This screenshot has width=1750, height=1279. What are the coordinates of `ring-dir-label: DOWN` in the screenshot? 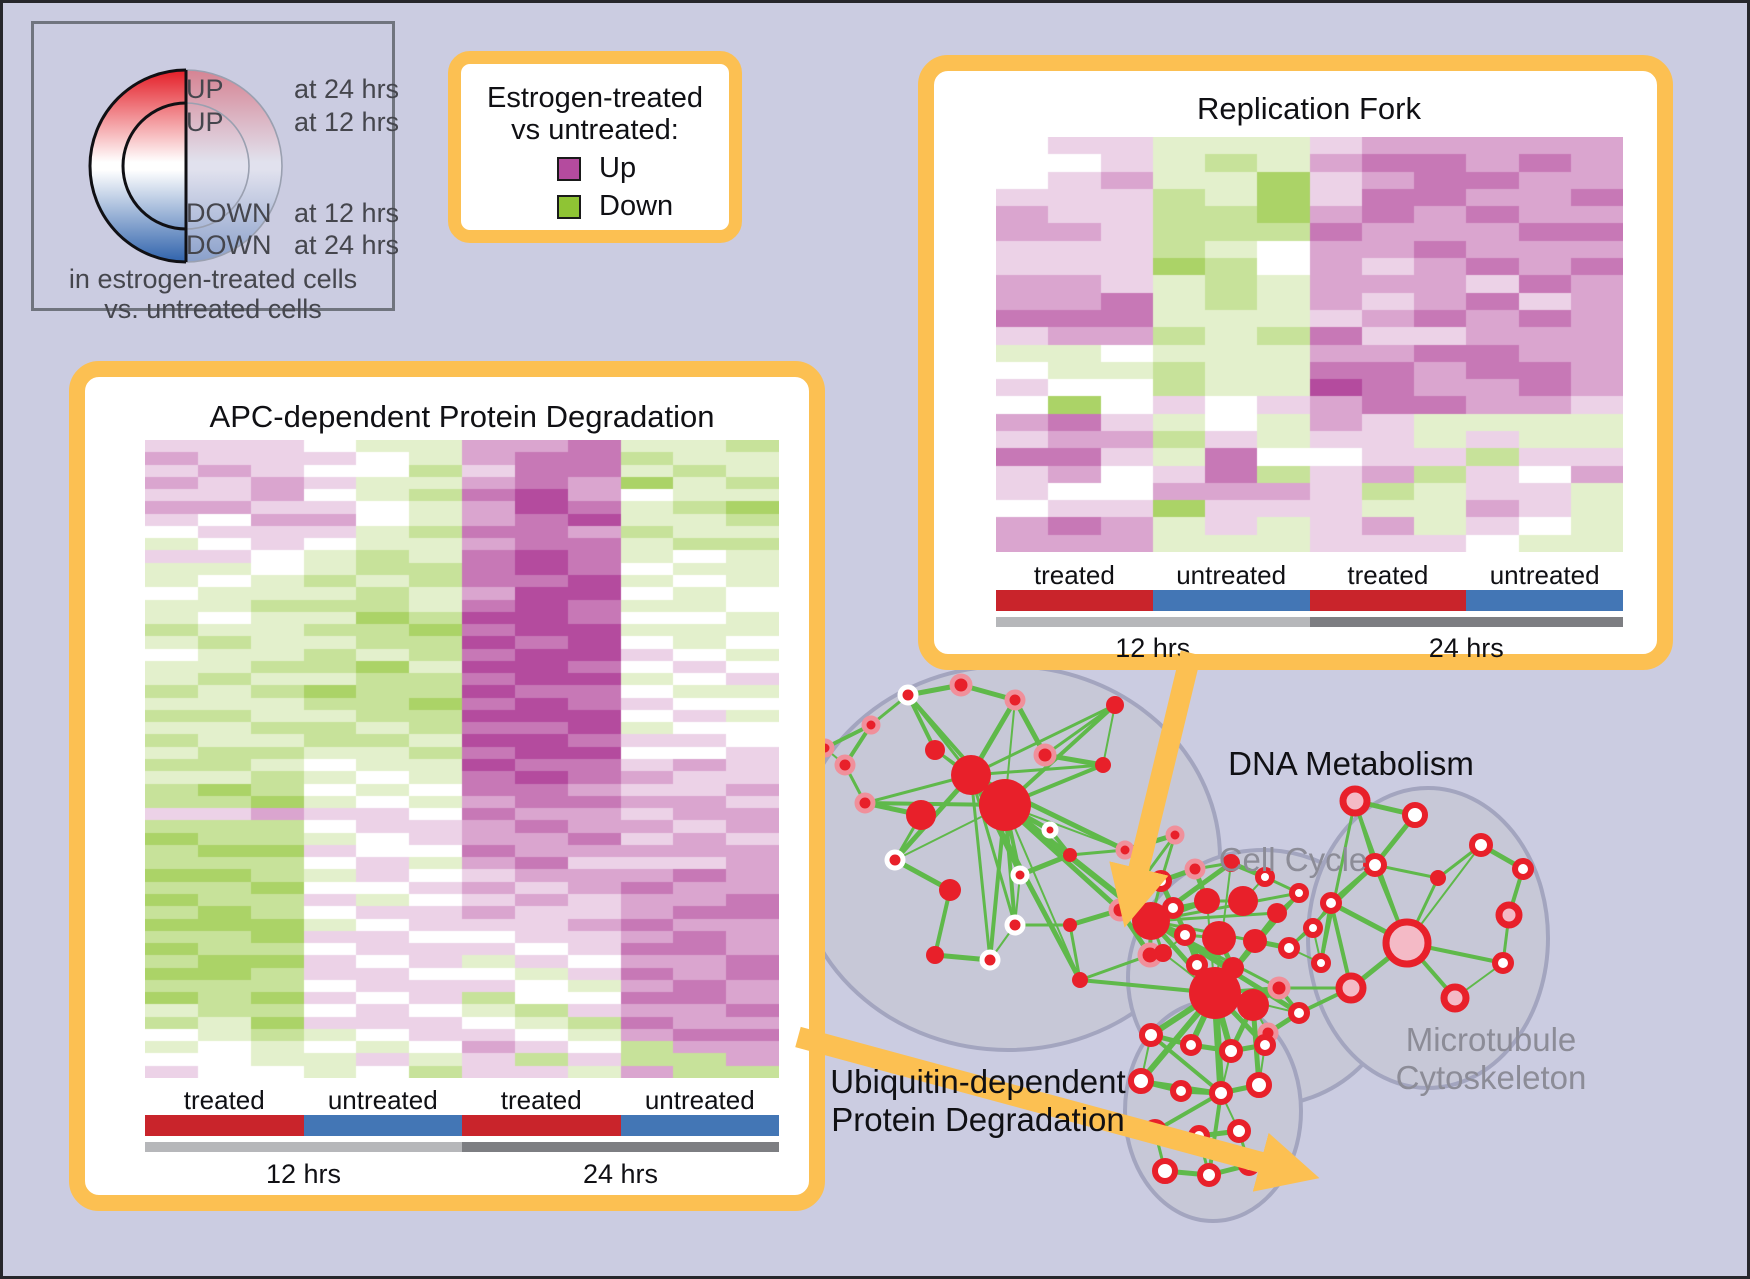 It's located at (229, 245).